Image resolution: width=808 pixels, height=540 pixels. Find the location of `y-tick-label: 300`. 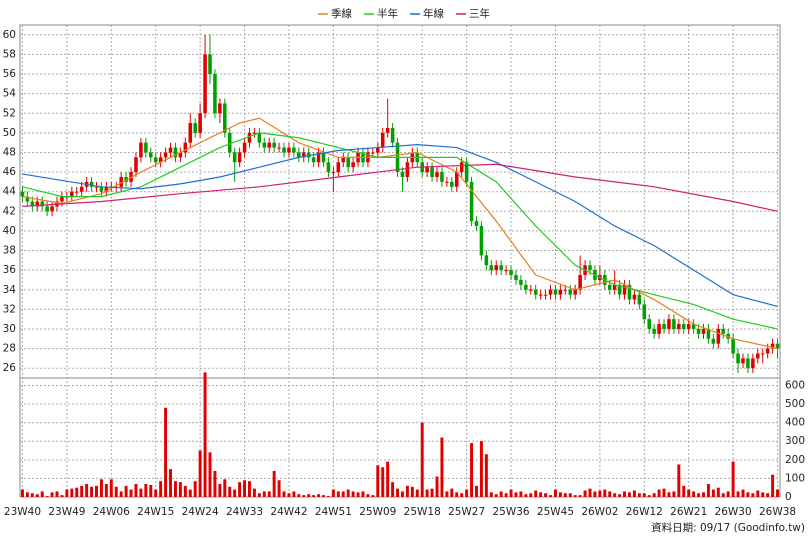

y-tick-label: 300 is located at coordinates (795, 441).